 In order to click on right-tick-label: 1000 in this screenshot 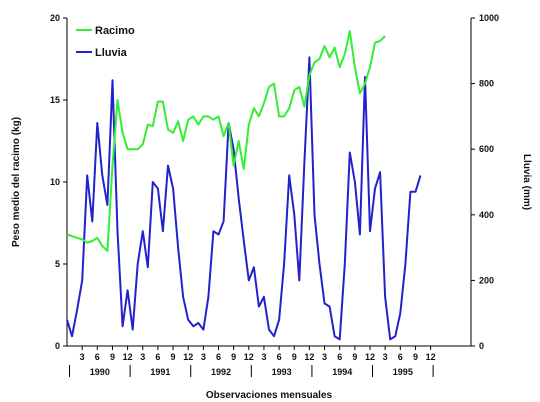, I will do `click(489, 18)`.